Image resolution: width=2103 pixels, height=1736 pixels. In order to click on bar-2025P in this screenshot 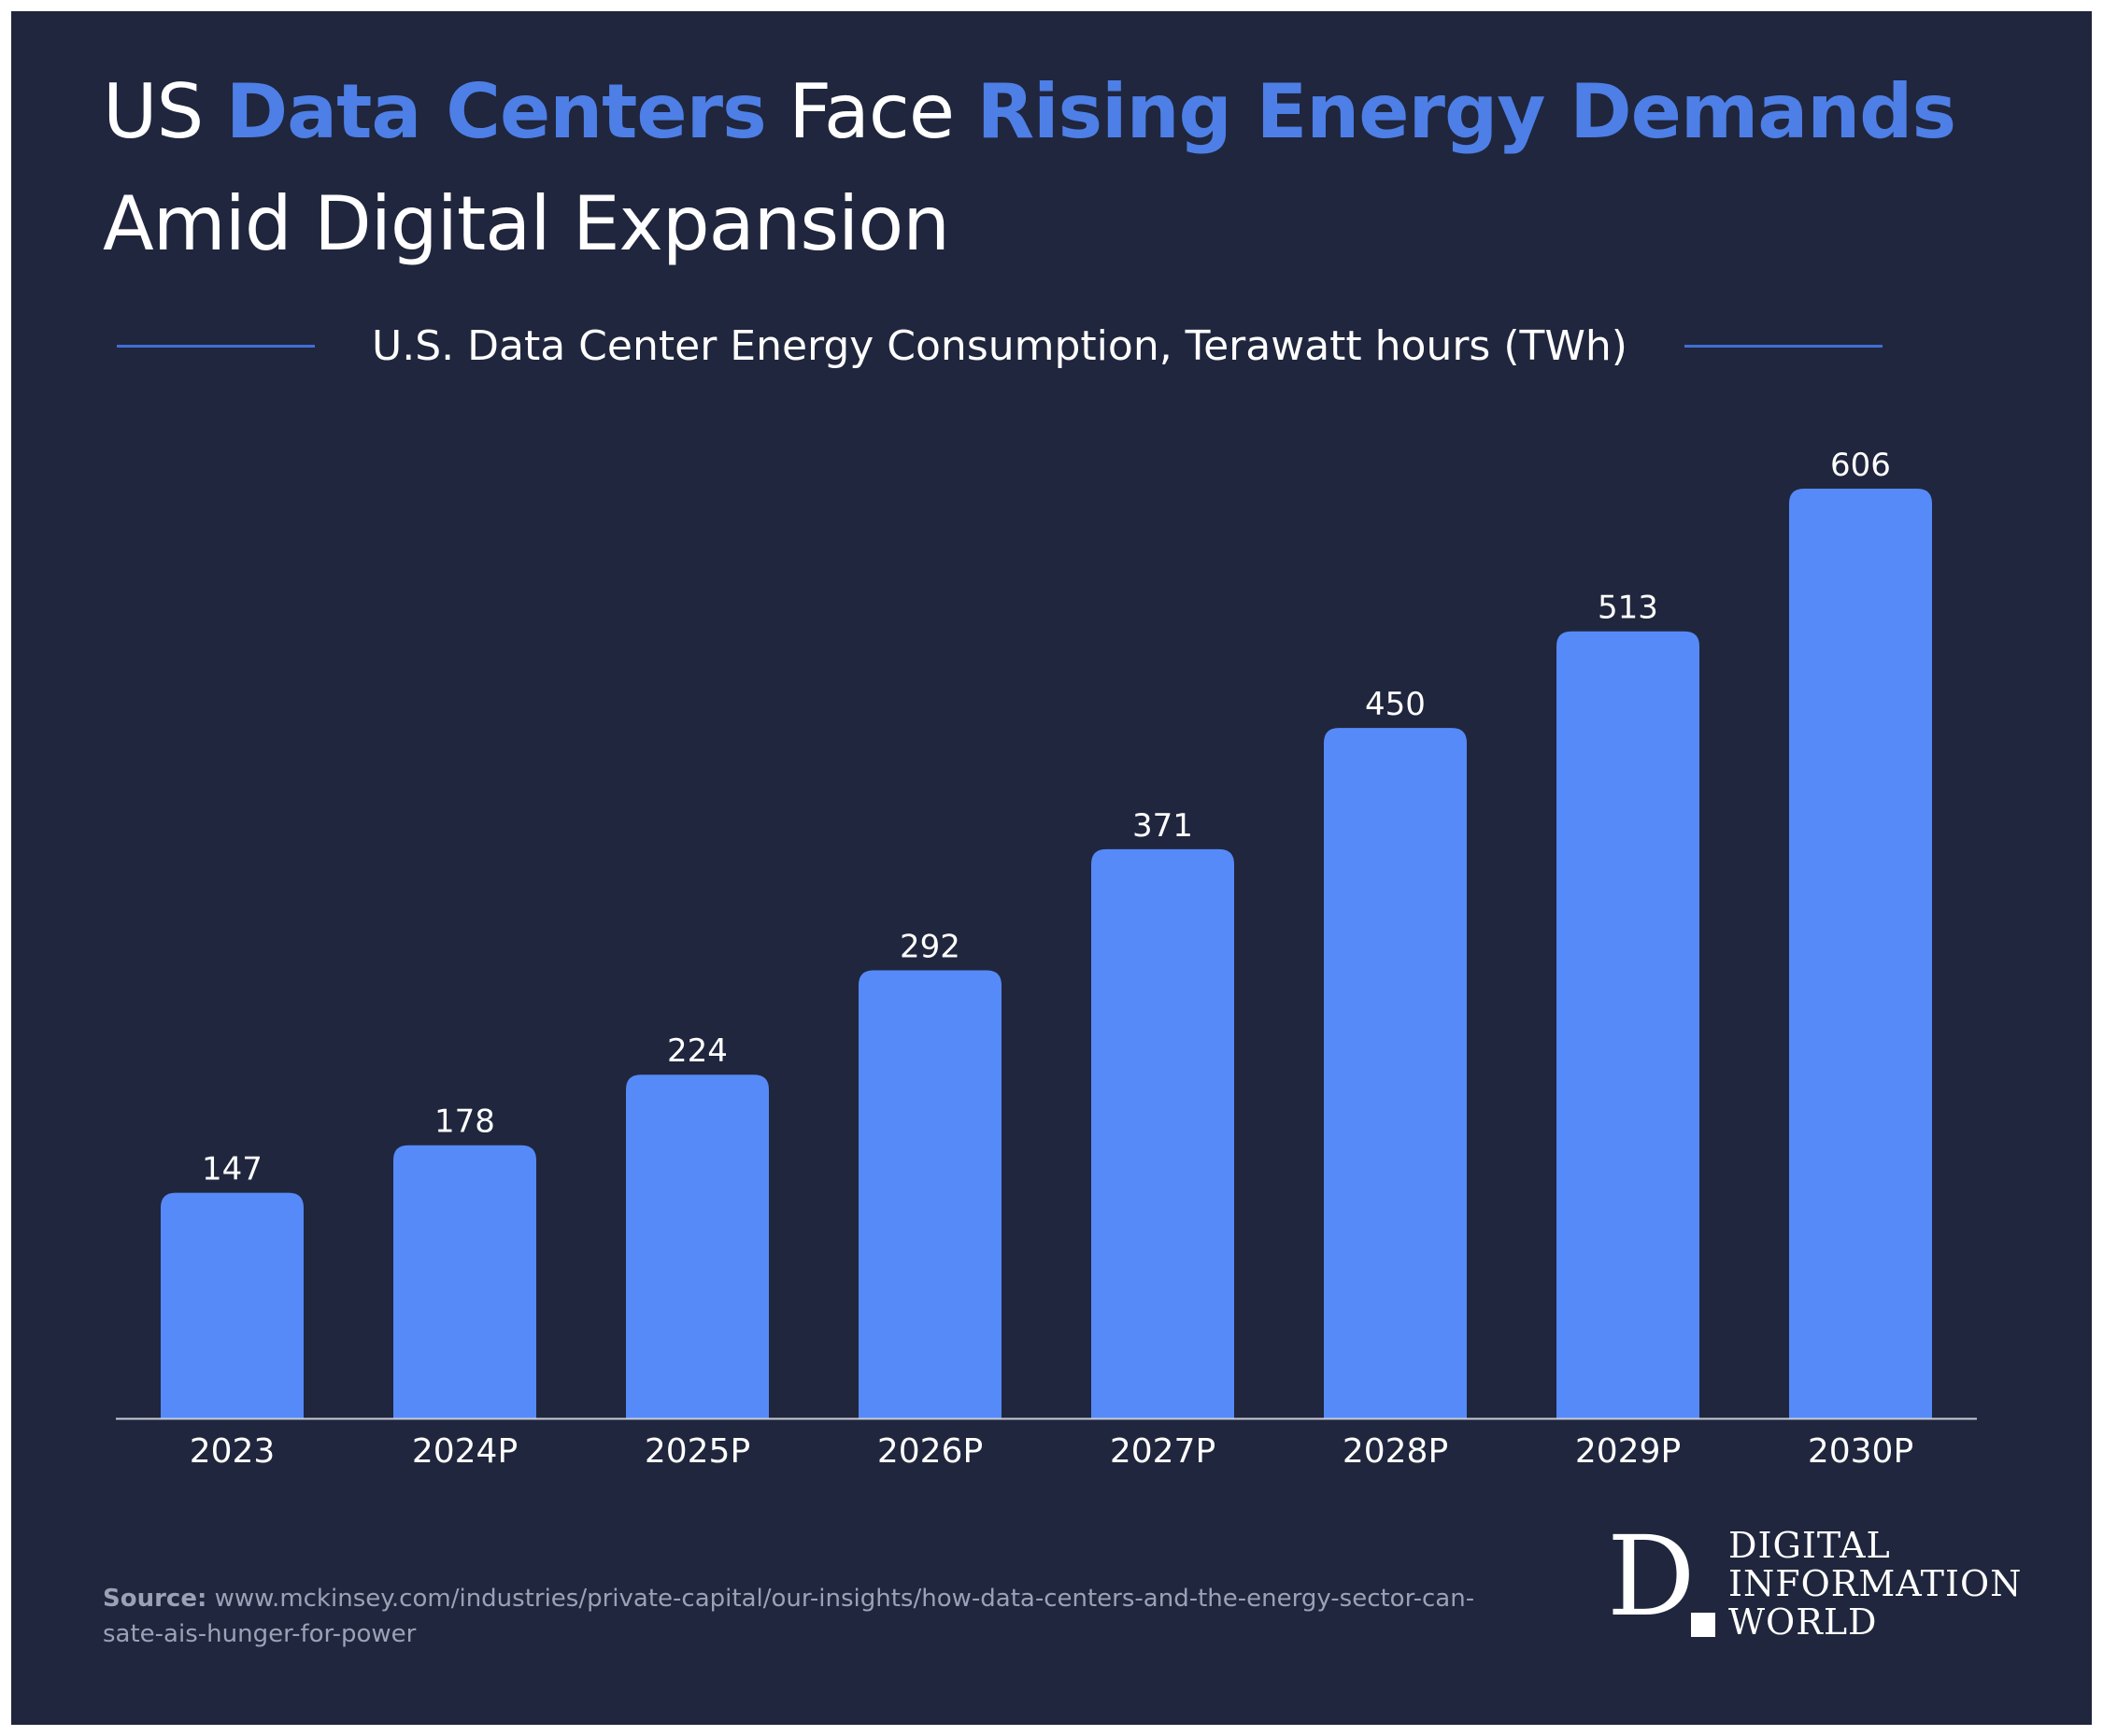, I will do `click(698, 1246)`.